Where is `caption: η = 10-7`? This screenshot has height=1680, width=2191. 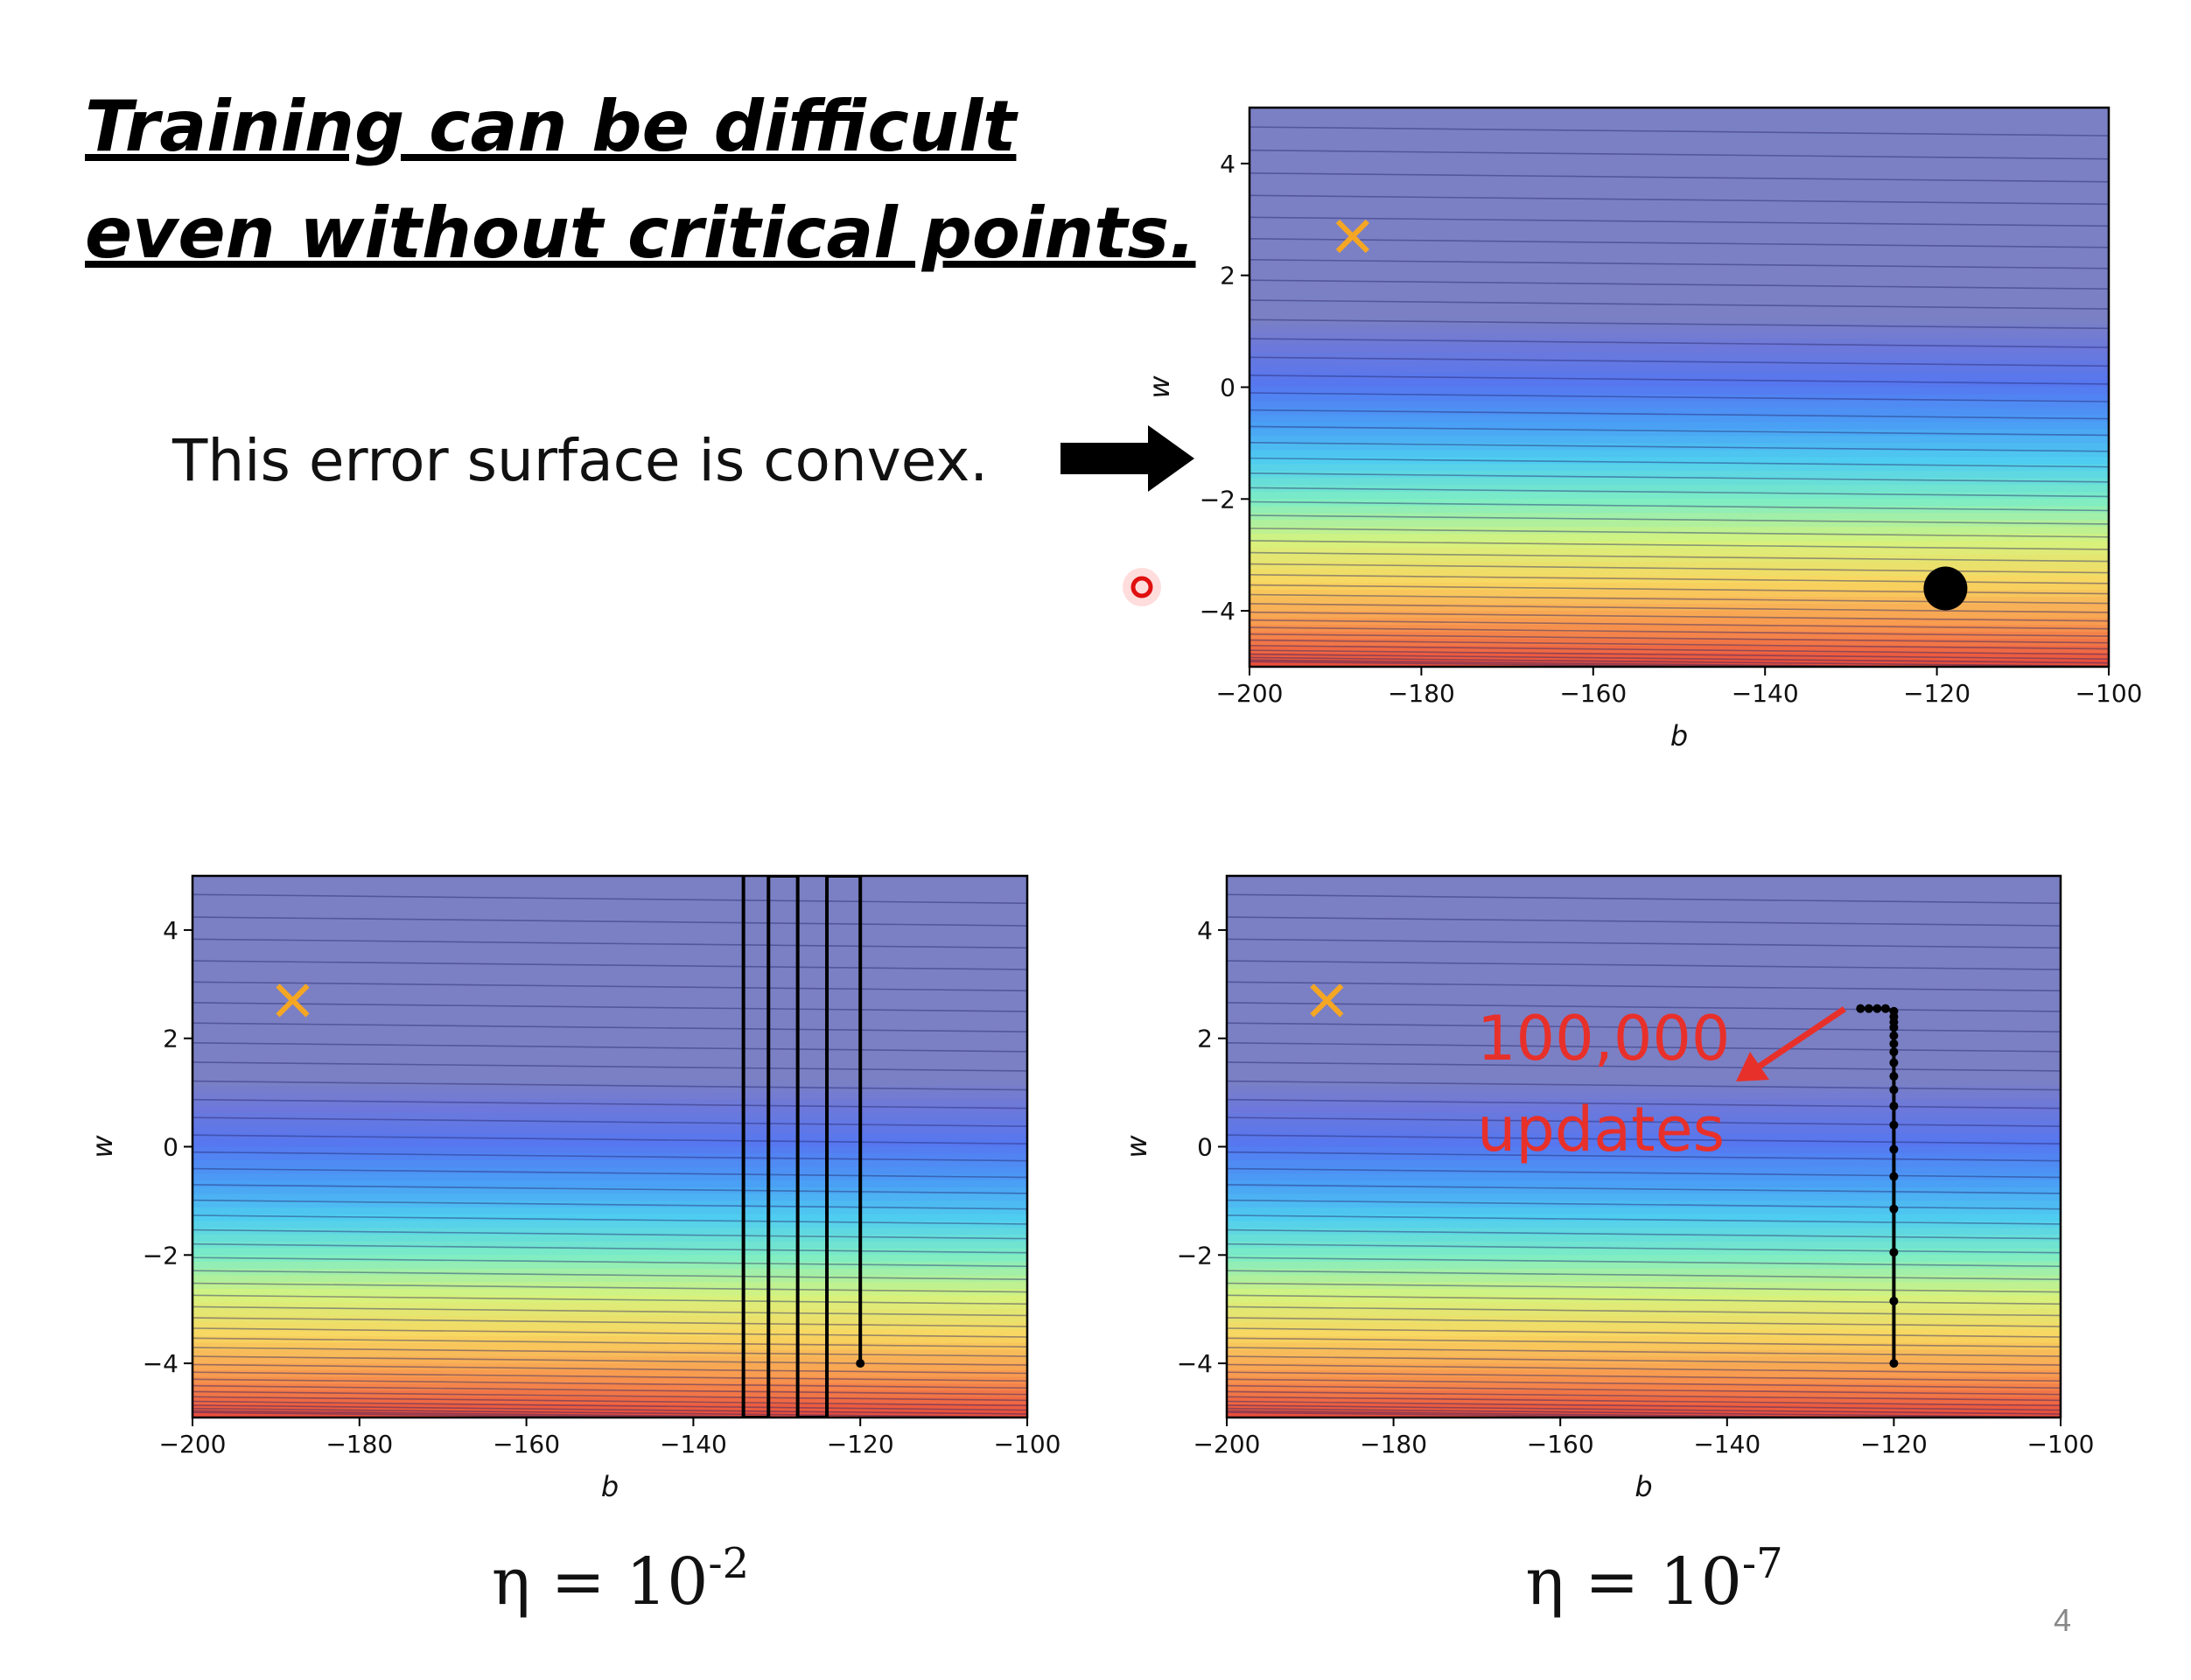
caption: η = 10-7 is located at coordinates (1653, 1579).